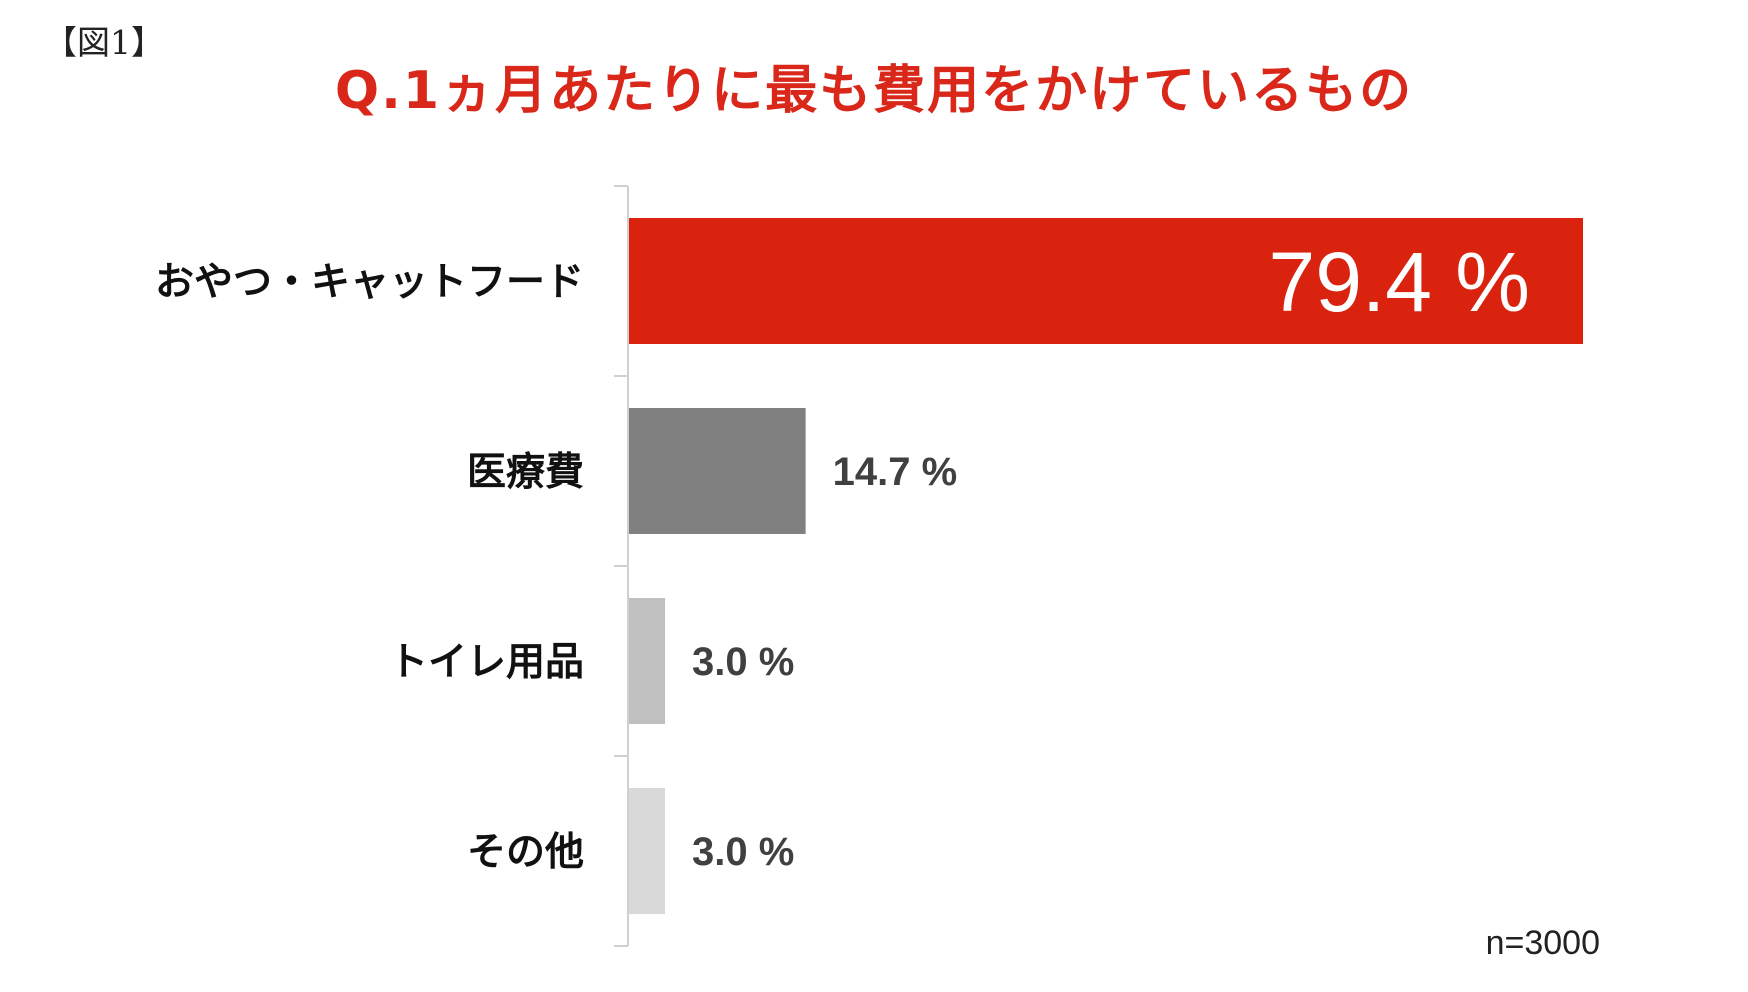  What do you see at coordinates (525, 852) in the screenshot?
I see `category-label: その他` at bounding box center [525, 852].